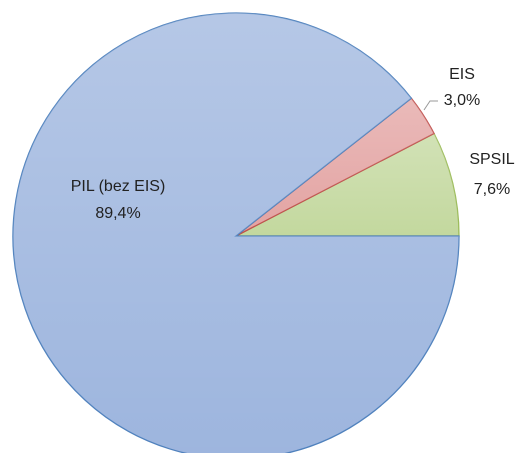 Image resolution: width=522 pixels, height=453 pixels. Describe the element at coordinates (462, 74) in the screenshot. I see `category-label: EIS` at that location.